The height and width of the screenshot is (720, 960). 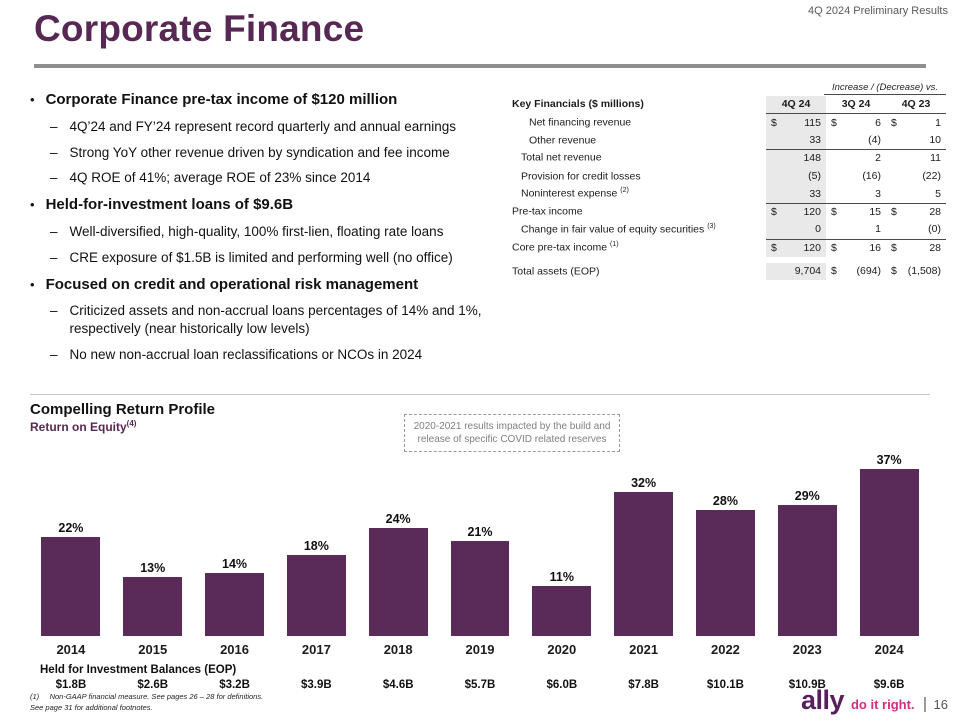 I want to click on year-label: 2021, so click(x=644, y=649).